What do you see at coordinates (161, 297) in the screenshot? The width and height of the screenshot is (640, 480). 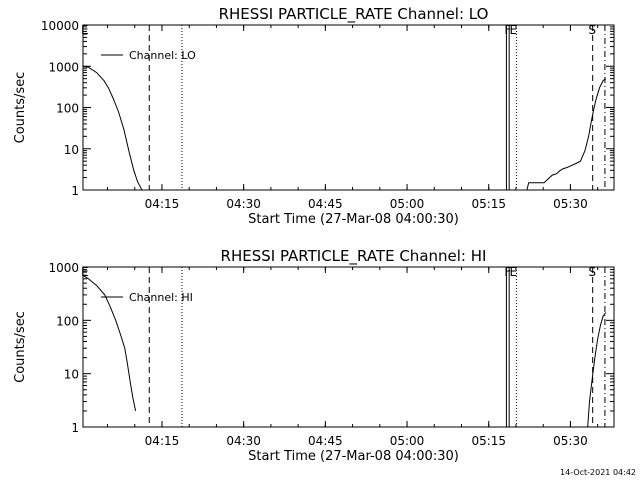 I see `legend-entry: Channel: HI` at bounding box center [161, 297].